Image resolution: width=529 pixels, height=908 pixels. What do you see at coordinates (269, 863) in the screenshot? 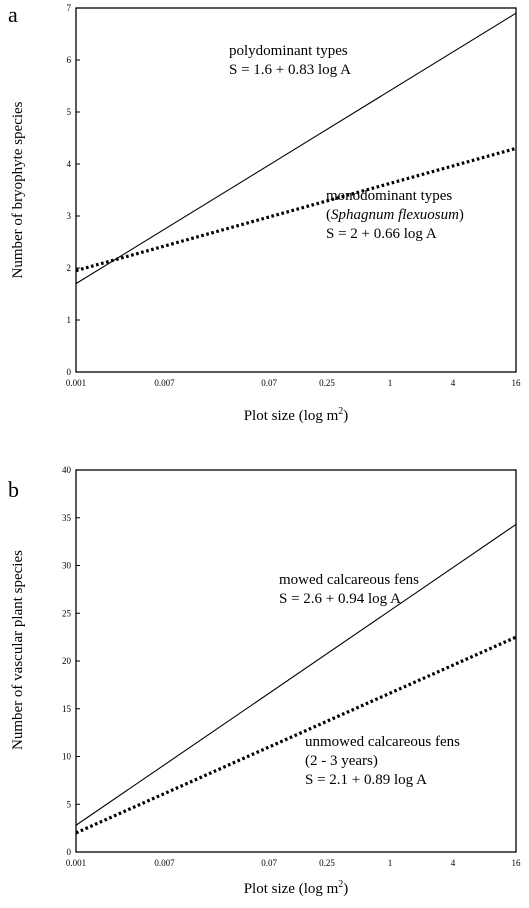
I see `panel-b-x-tick-label: 0.07` at bounding box center [269, 863].